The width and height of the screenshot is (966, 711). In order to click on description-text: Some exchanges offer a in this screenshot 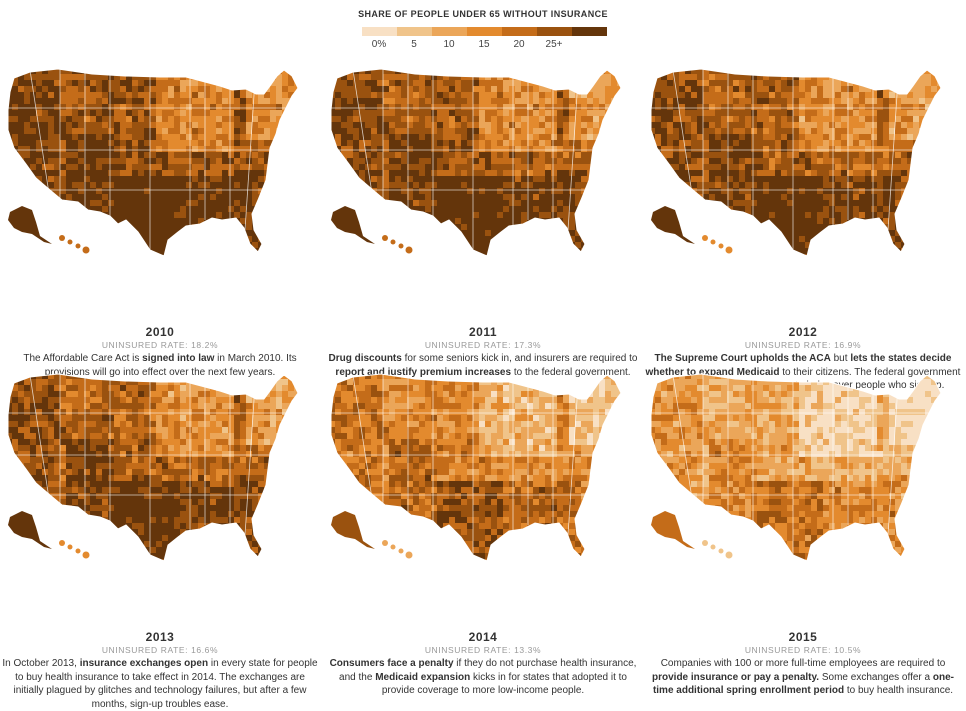, I will do `click(876, 677)`.